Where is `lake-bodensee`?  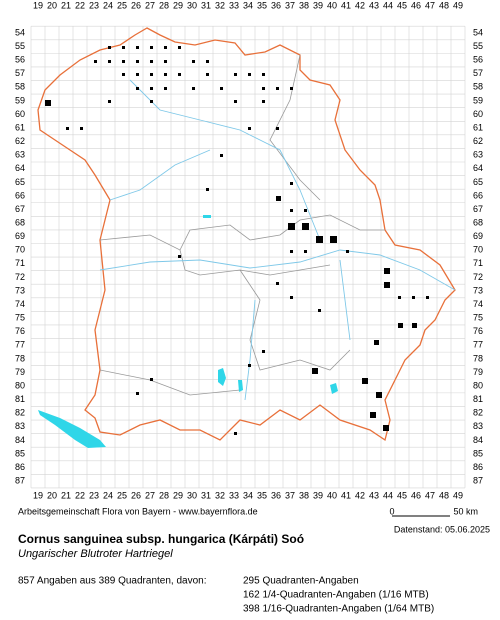
lake-bodensee is located at coordinates (72, 429).